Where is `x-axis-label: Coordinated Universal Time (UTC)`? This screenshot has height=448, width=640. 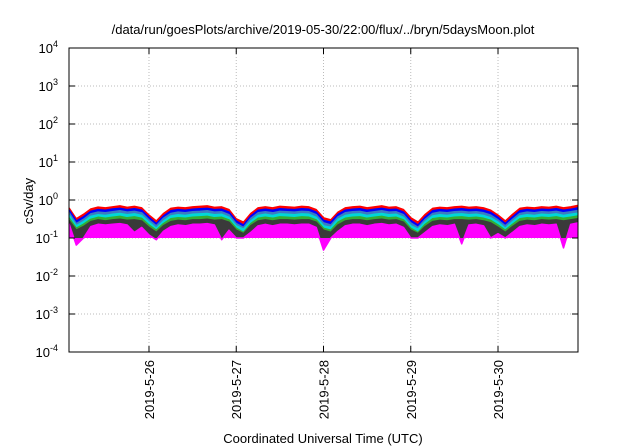
x-axis-label: Coordinated Universal Time (UTC) is located at coordinates (322, 438).